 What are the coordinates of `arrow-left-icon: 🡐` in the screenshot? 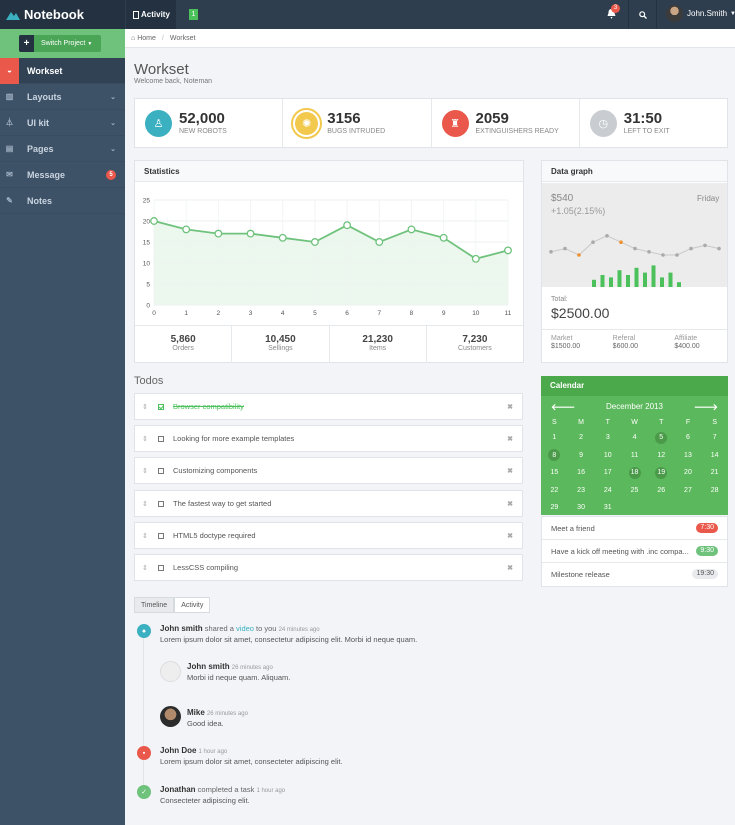 It's located at (563, 407).